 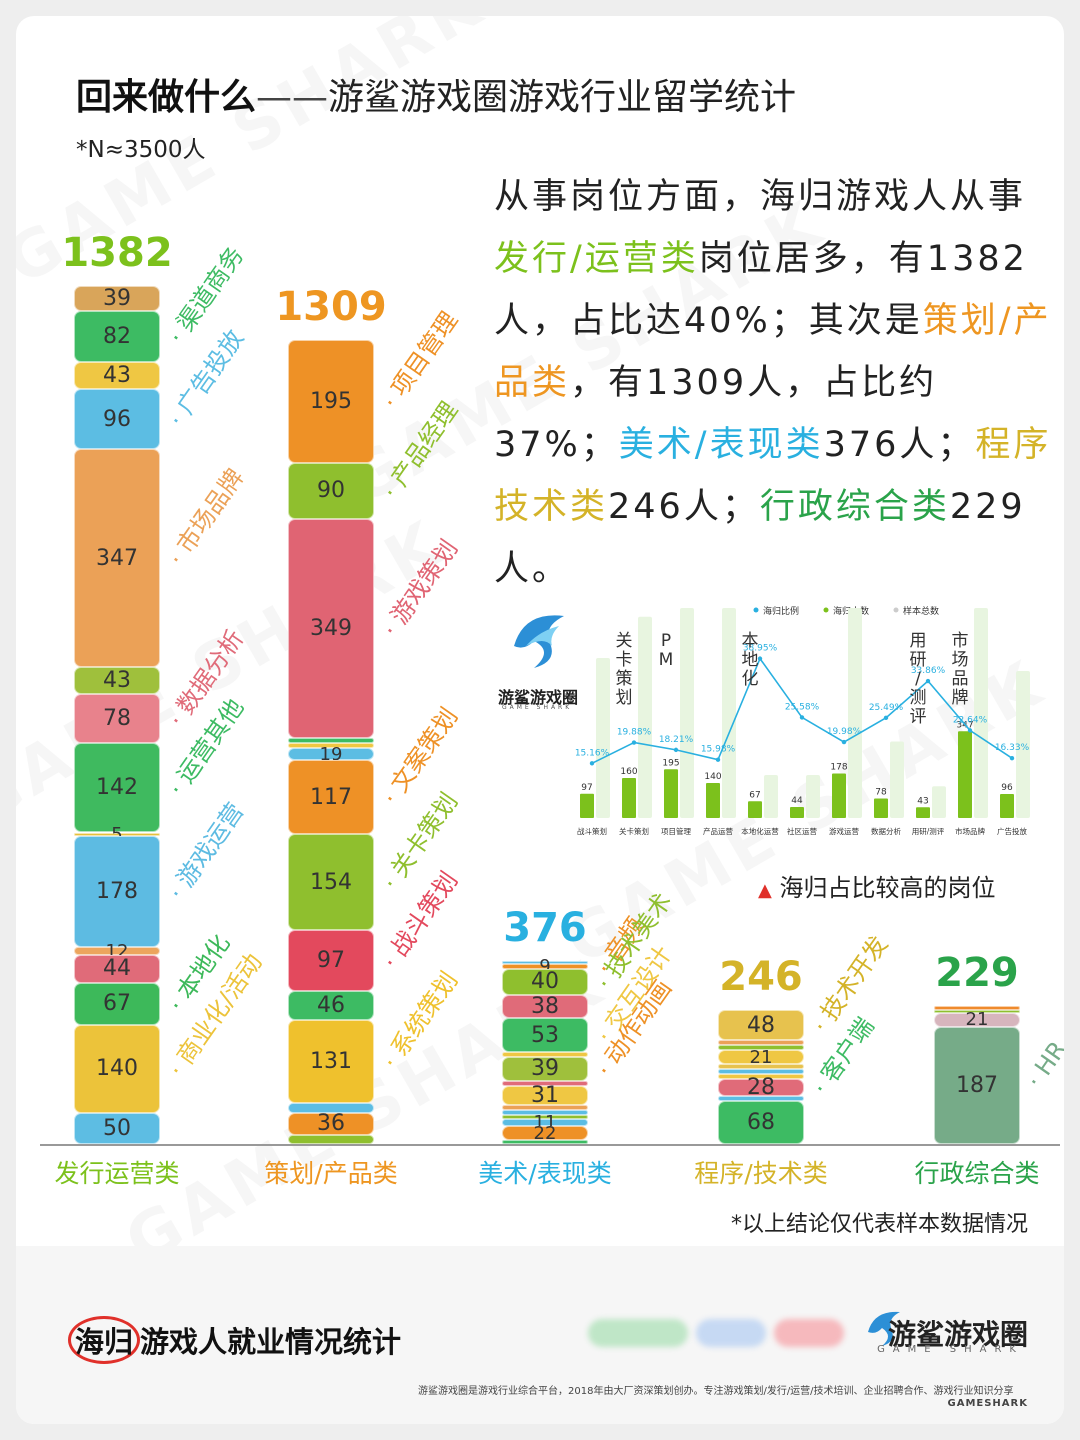 What do you see at coordinates (670, 763) in the screenshot?
I see `returnee-count-label: 195` at bounding box center [670, 763].